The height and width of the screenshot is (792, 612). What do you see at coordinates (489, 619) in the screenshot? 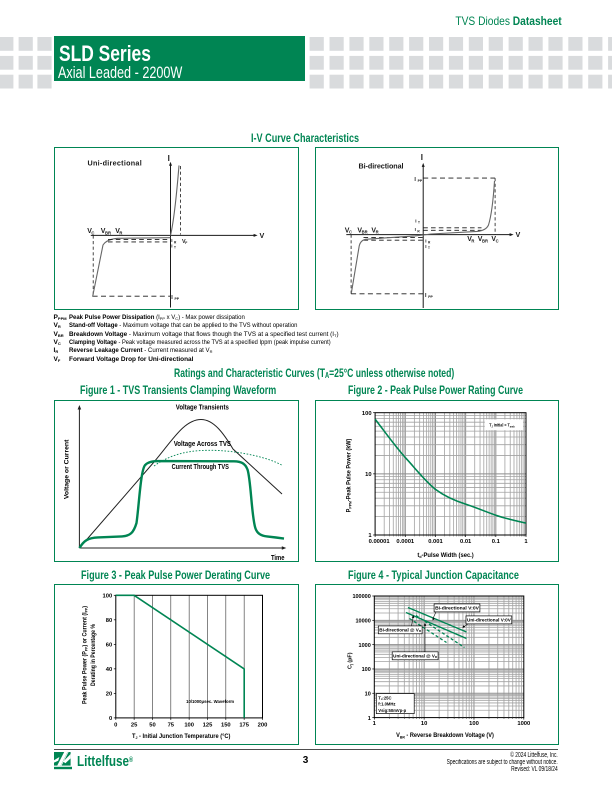
I see `svg-text: Uni-directional V:0V` at bounding box center [489, 619].